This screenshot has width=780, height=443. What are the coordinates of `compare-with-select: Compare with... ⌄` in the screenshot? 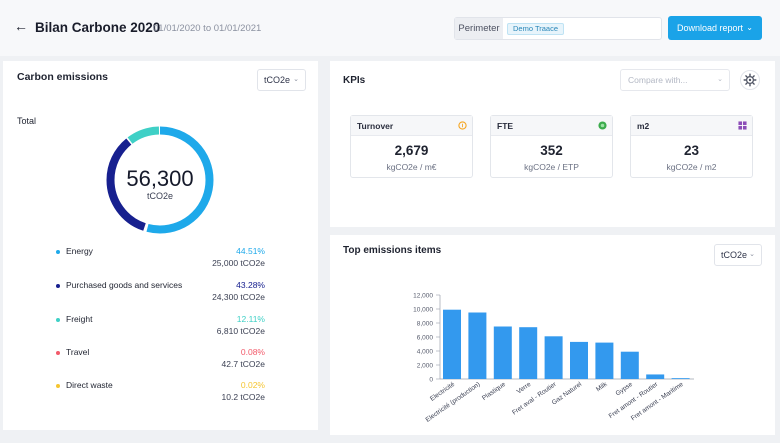 It's located at (675, 80).